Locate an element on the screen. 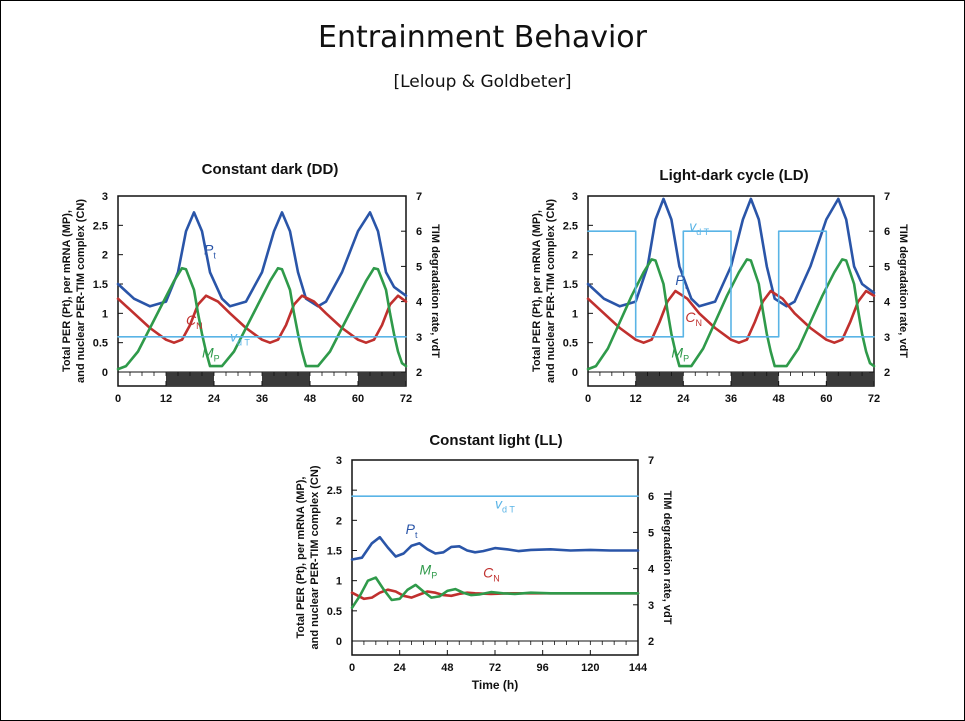 The image size is (965, 721). x-tick-label: 120 is located at coordinates (590, 668).